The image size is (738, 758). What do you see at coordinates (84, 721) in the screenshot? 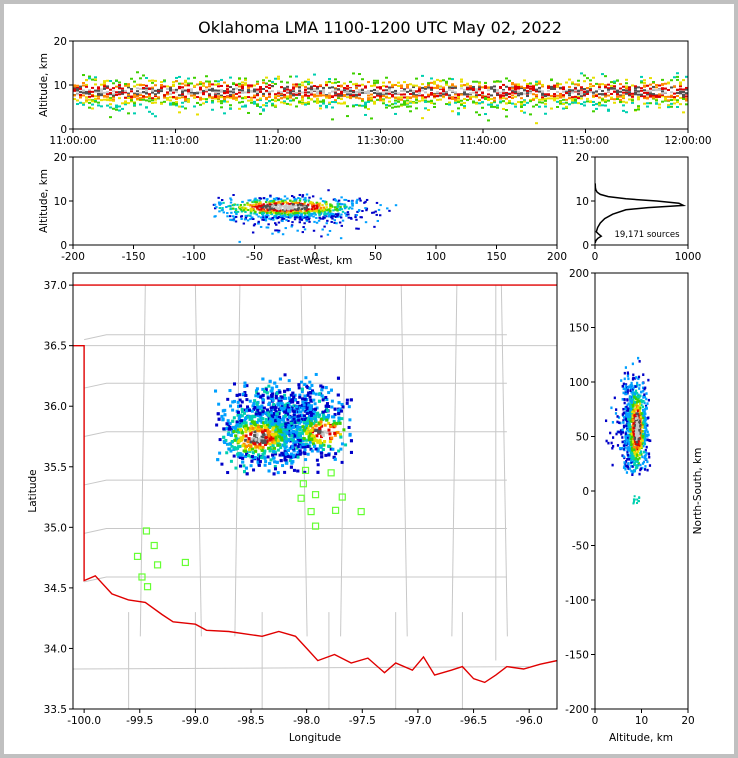
I see `longitude-xtick-label: -100.0` at bounding box center [84, 721].